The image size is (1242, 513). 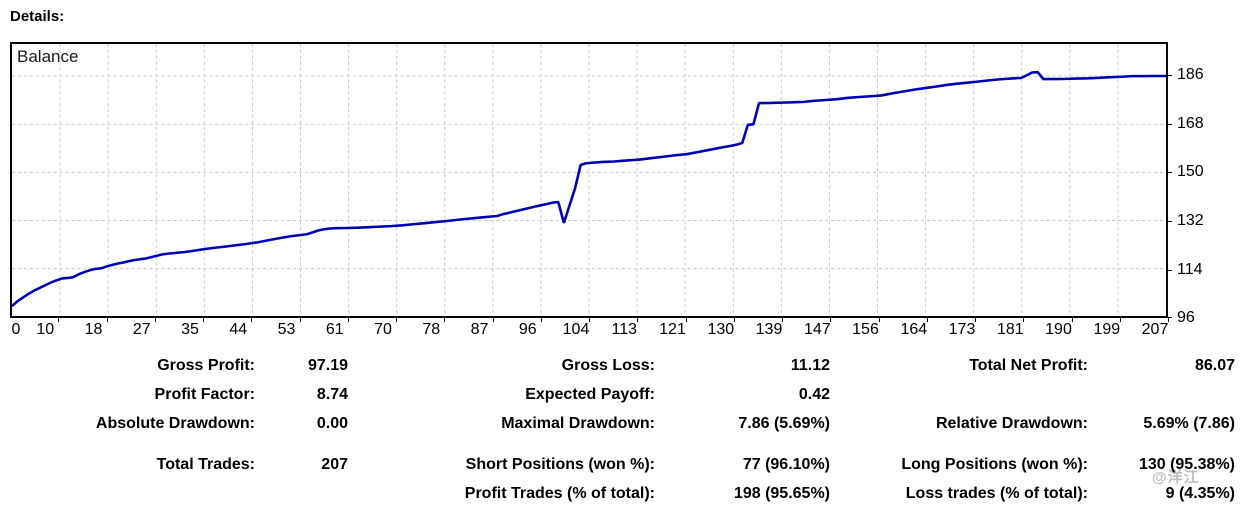 What do you see at coordinates (1176, 477) in the screenshot?
I see `watermark: @洋江` at bounding box center [1176, 477].